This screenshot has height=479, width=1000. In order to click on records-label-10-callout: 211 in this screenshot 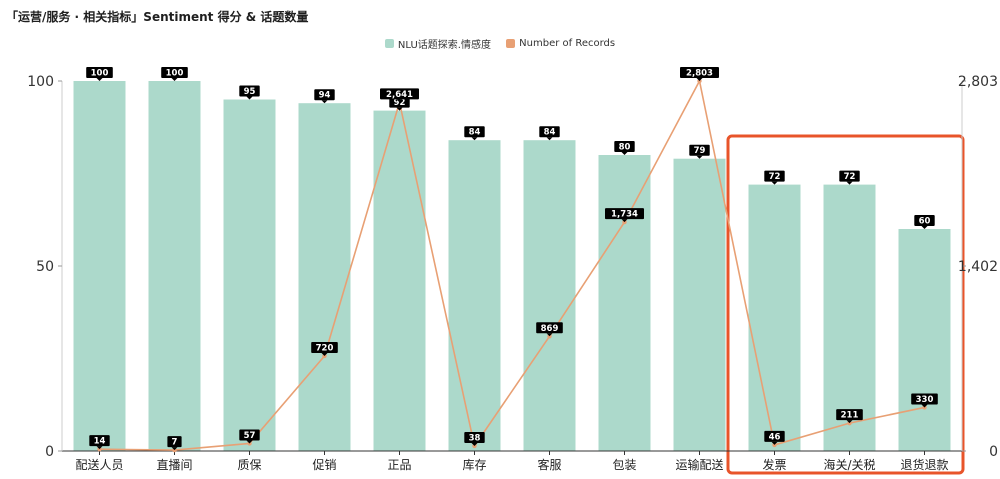, I will do `click(849, 416)`.